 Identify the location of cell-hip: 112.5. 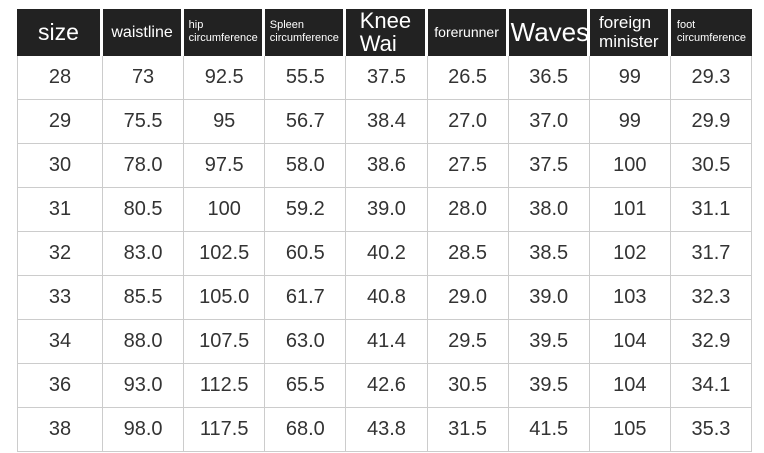
(225, 386).